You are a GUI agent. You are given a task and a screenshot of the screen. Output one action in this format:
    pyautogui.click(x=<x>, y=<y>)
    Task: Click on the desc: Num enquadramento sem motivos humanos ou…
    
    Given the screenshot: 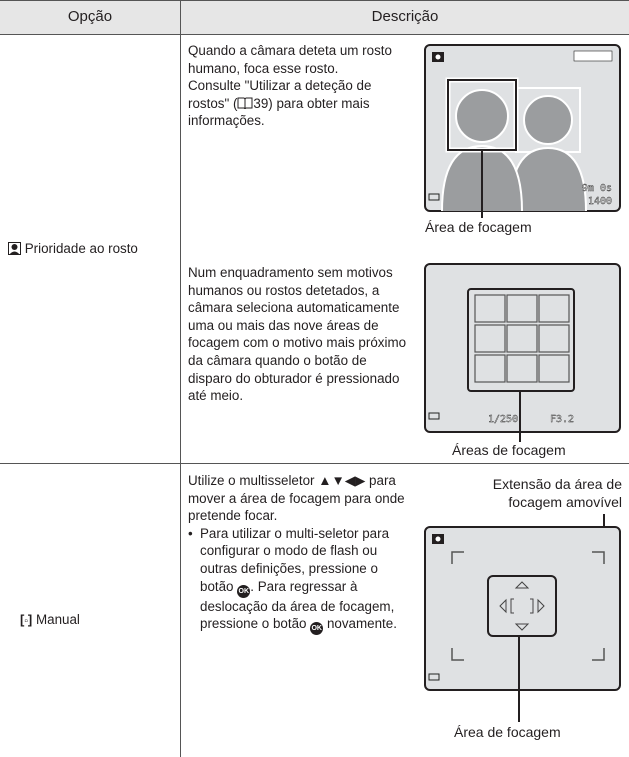 What is the action you would take?
    pyautogui.click(x=297, y=334)
    